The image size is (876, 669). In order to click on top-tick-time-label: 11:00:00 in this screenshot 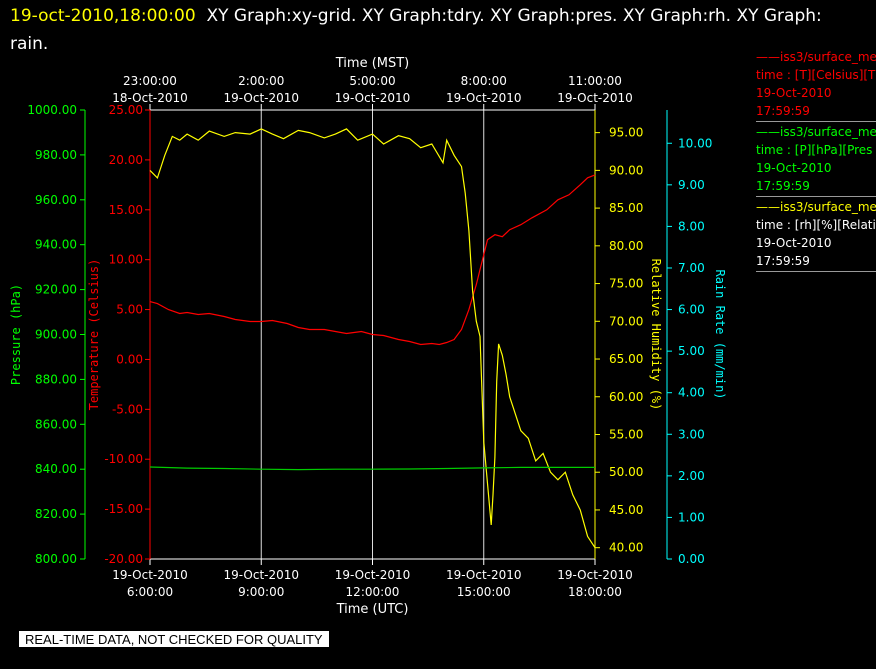, I will do `click(595, 81)`.